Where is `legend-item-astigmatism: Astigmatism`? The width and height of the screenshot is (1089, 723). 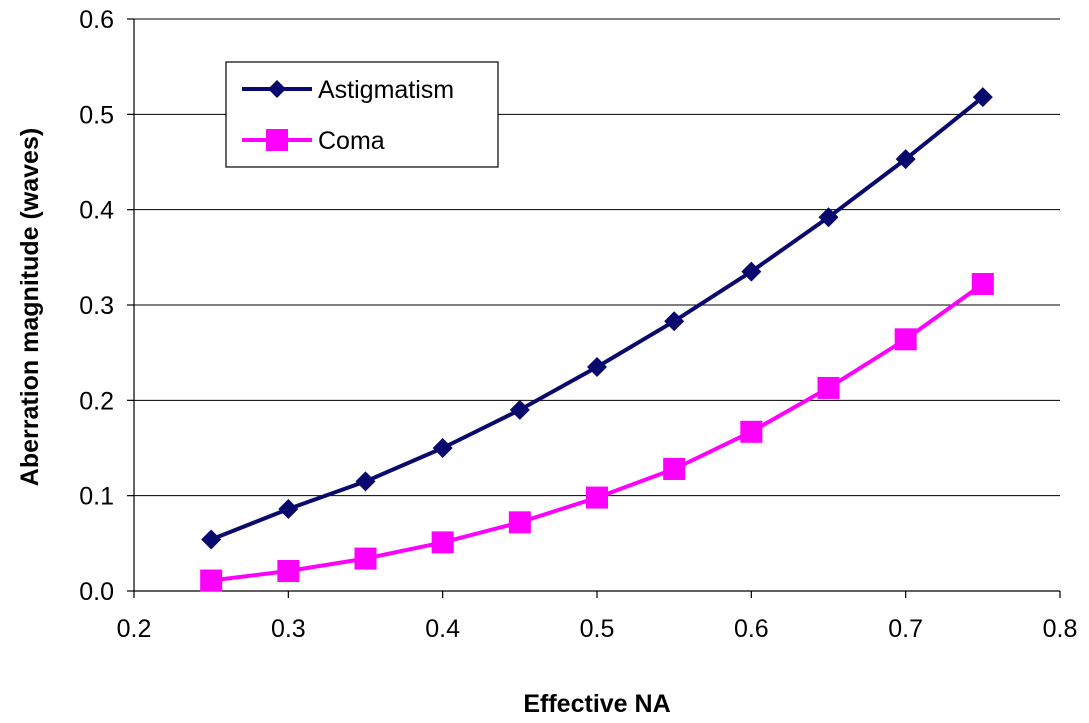
legend-item-astigmatism: Astigmatism is located at coordinates (348, 90).